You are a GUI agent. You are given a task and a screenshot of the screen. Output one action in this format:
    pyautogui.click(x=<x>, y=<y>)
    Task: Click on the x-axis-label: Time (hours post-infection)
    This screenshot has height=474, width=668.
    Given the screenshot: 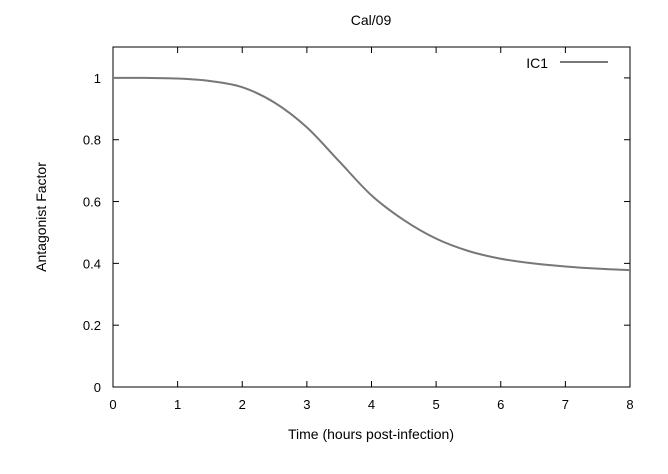 What is the action you would take?
    pyautogui.click(x=371, y=434)
    